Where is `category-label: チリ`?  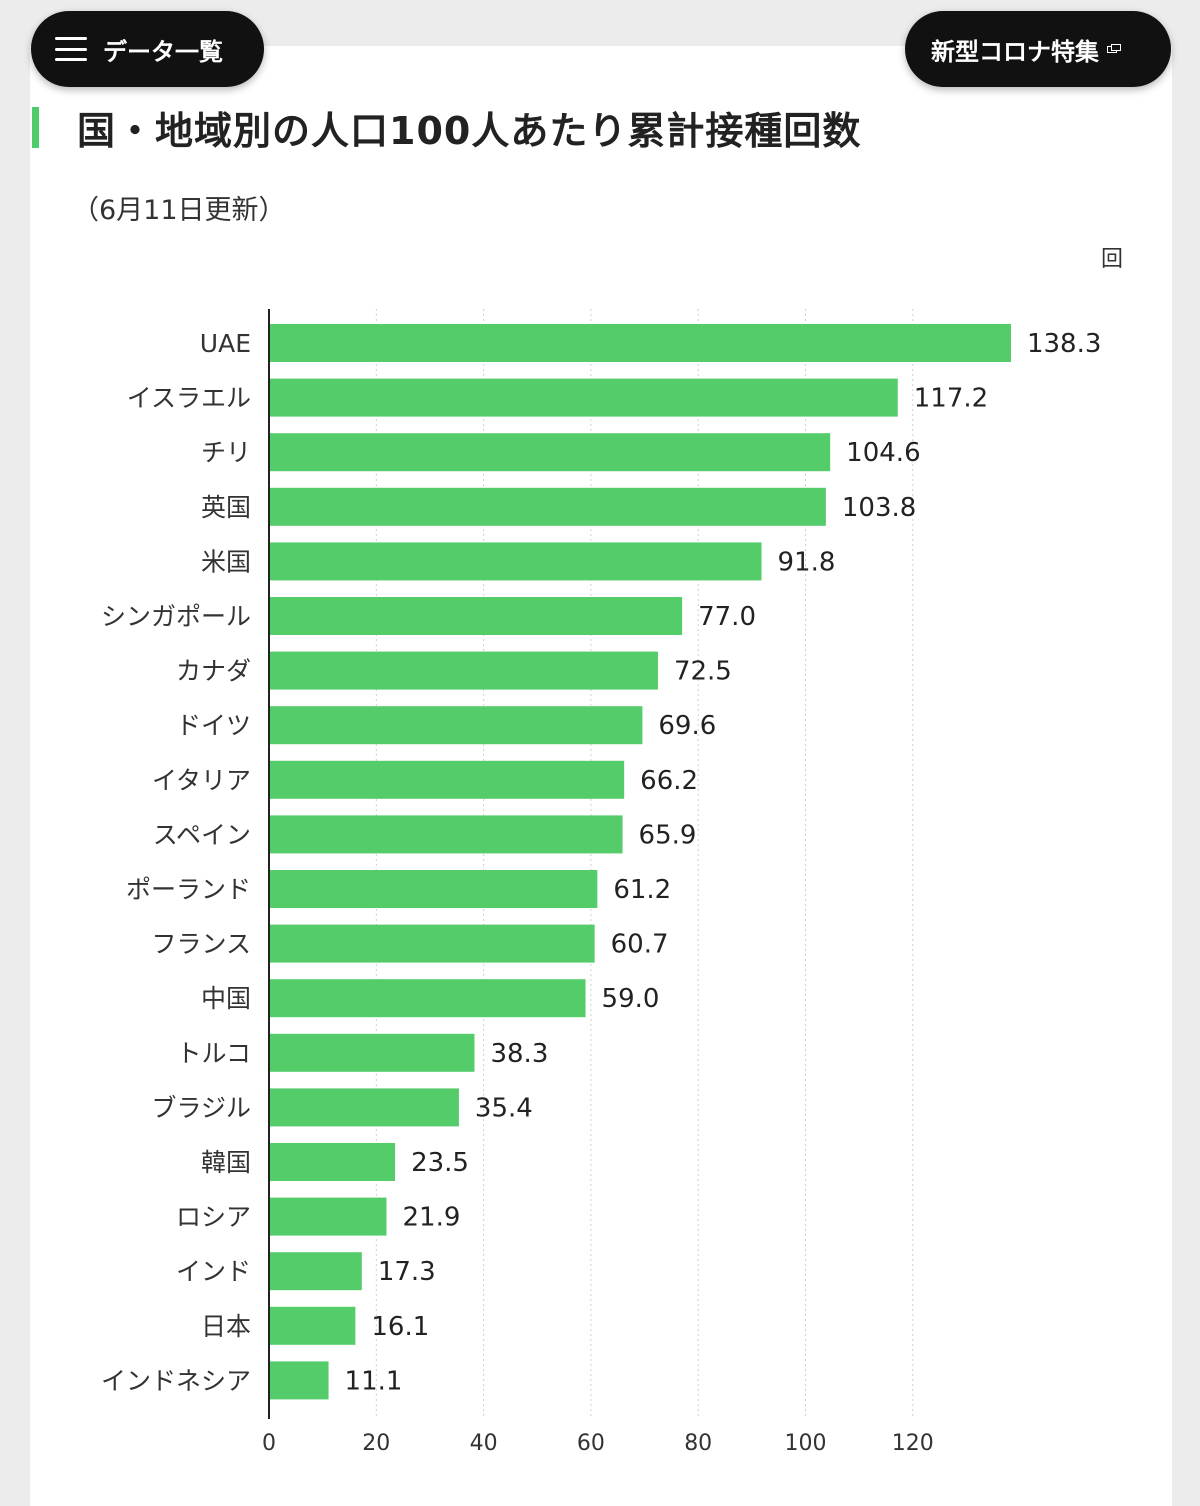
category-label: チリ is located at coordinates (226, 452).